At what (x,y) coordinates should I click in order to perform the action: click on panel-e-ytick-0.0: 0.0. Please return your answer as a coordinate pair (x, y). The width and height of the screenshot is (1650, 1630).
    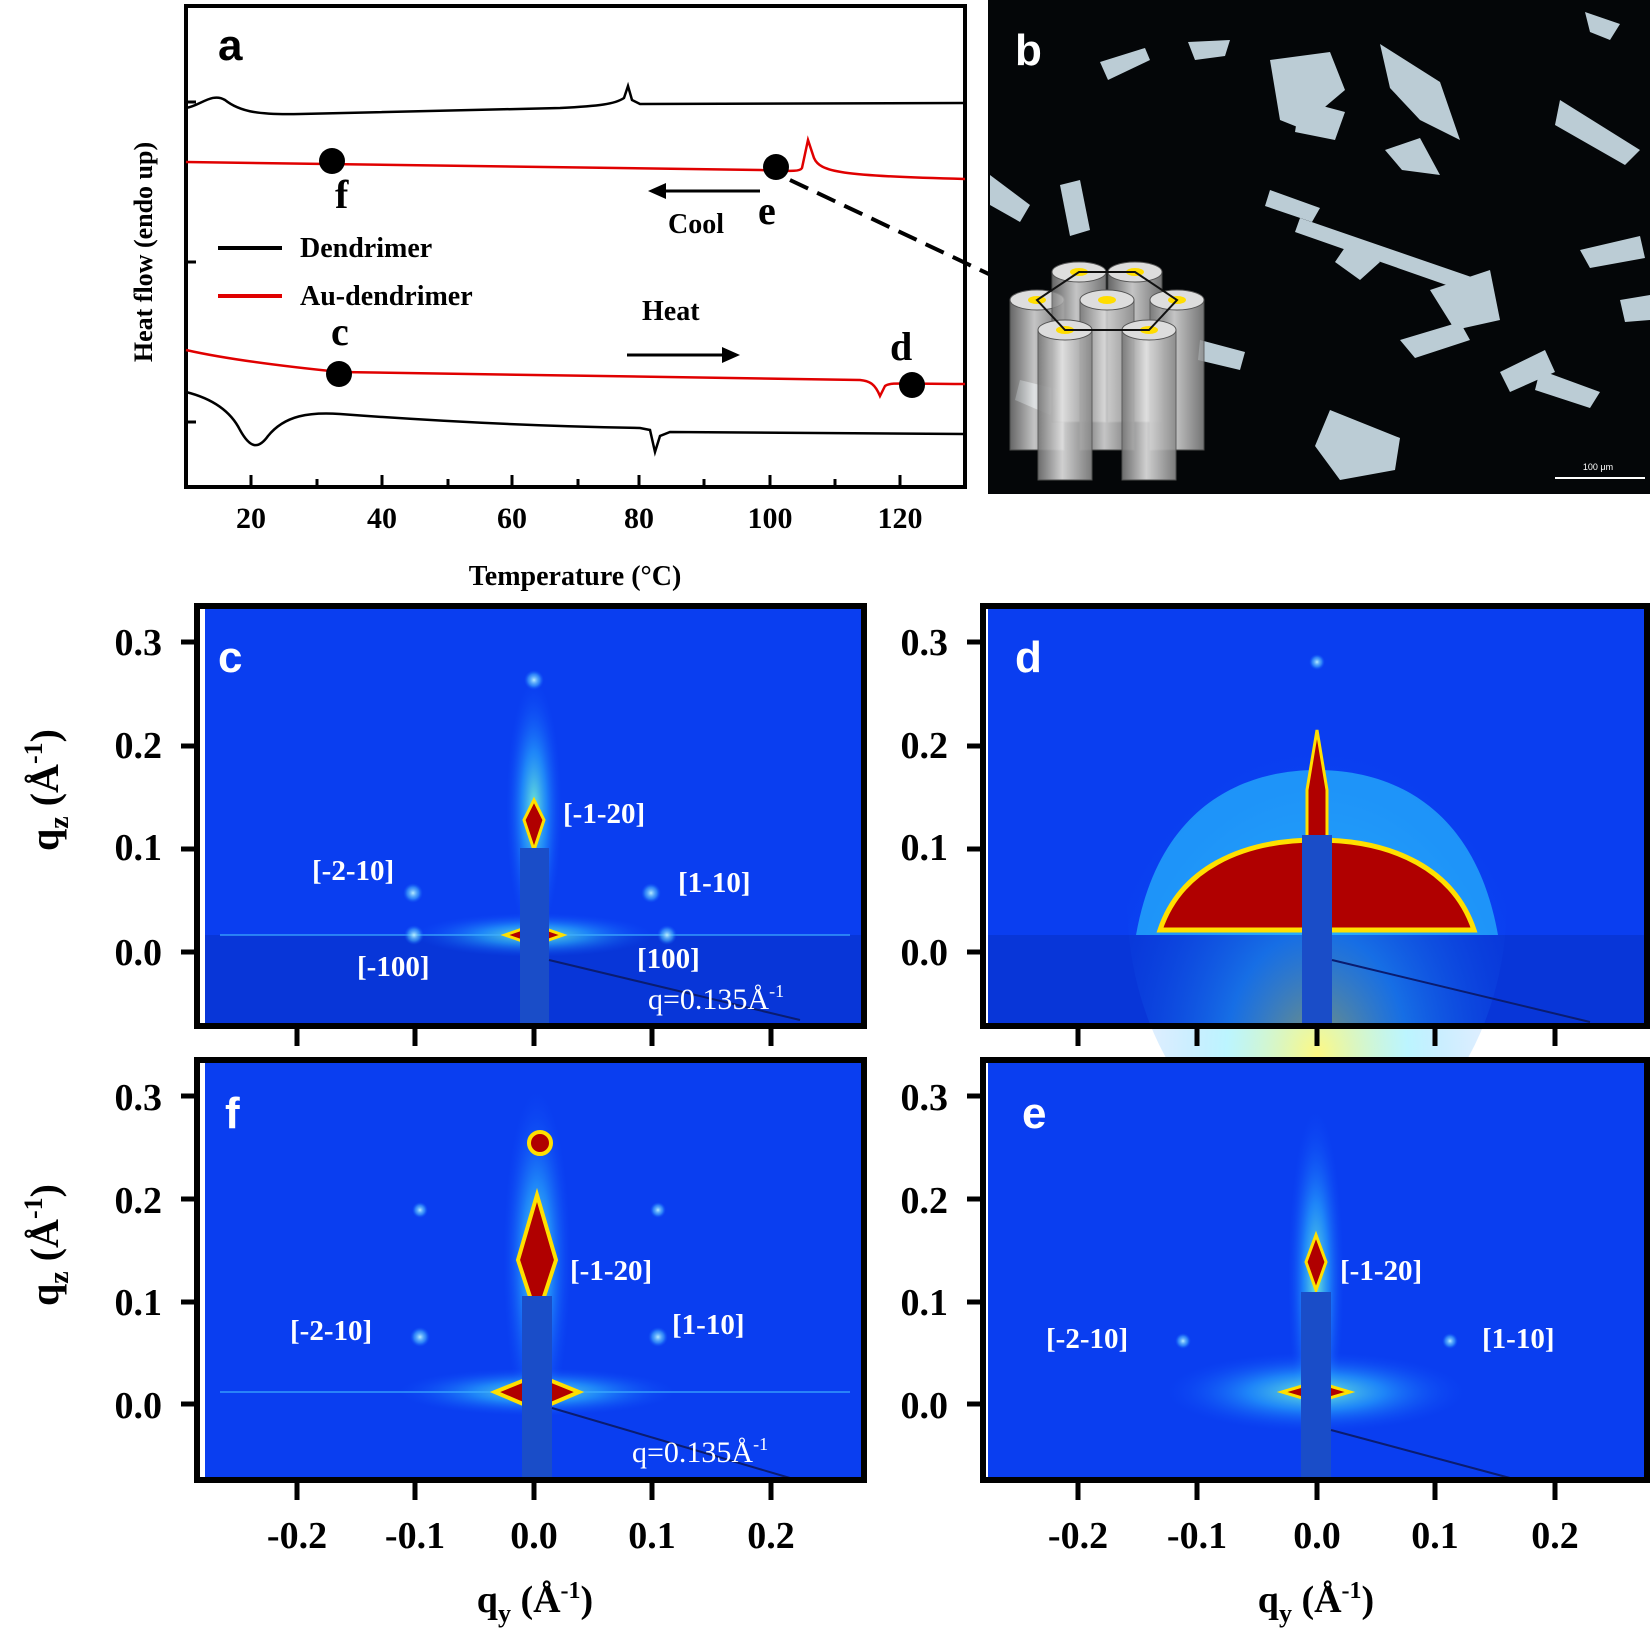
    Looking at the image, I should click on (925, 1406).